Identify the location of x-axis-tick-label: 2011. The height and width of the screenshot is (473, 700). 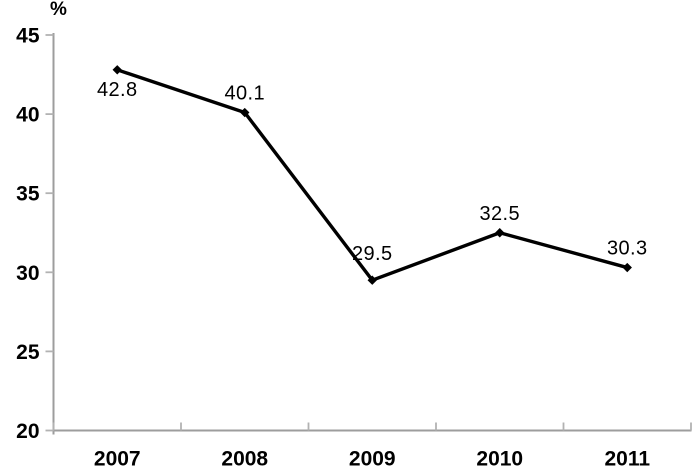
(627, 459).